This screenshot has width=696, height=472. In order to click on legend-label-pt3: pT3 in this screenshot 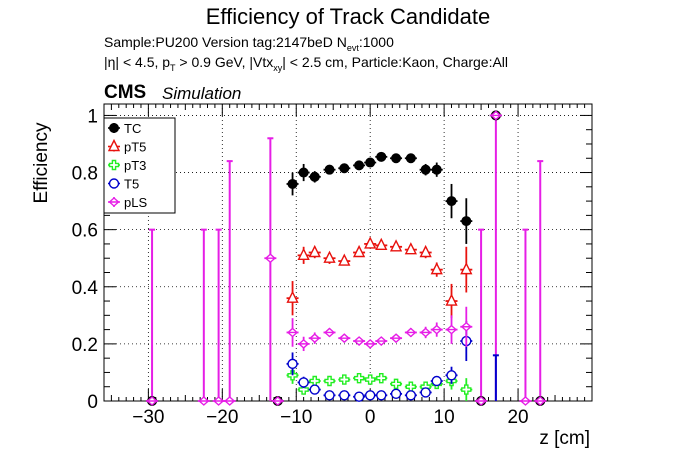, I will do `click(135, 165)`.